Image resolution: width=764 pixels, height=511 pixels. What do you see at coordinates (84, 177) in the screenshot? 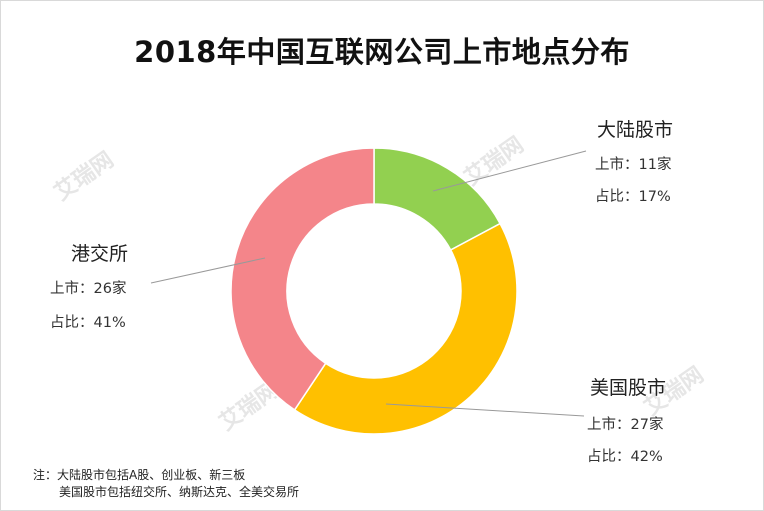
I see `watermark-1: 艾瑞网` at bounding box center [84, 177].